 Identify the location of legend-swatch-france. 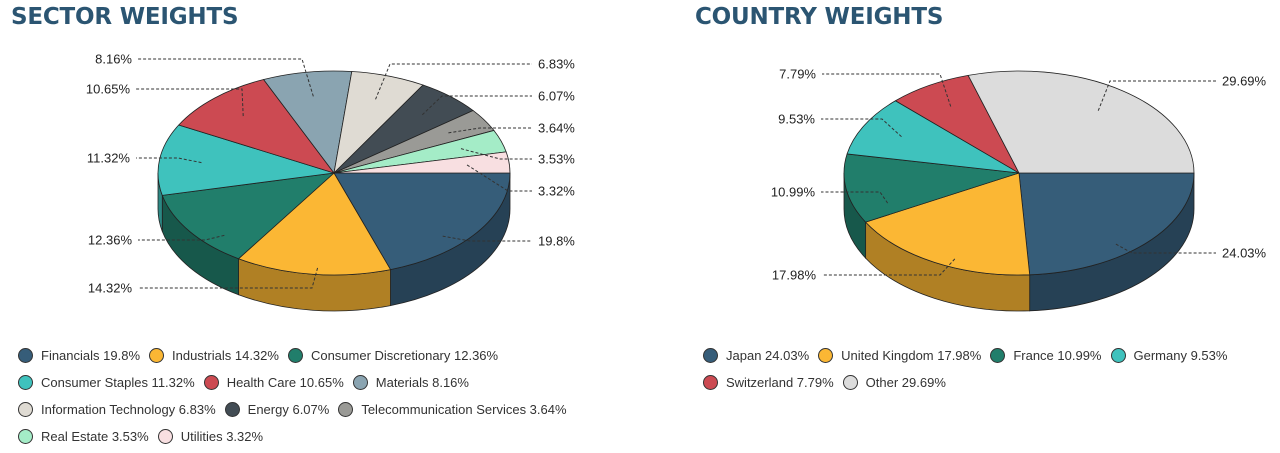
(998, 355).